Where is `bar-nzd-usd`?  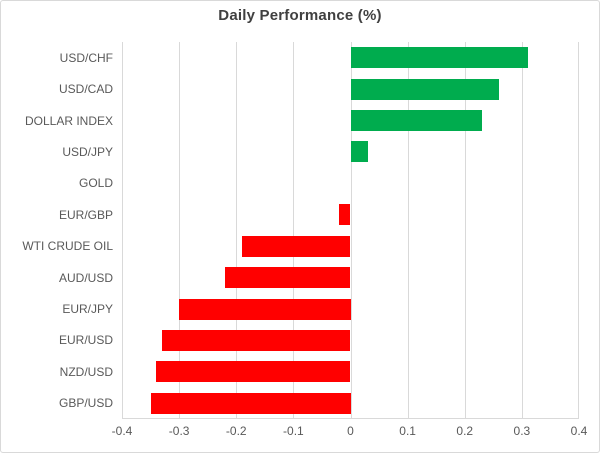 bar-nzd-usd is located at coordinates (253, 372).